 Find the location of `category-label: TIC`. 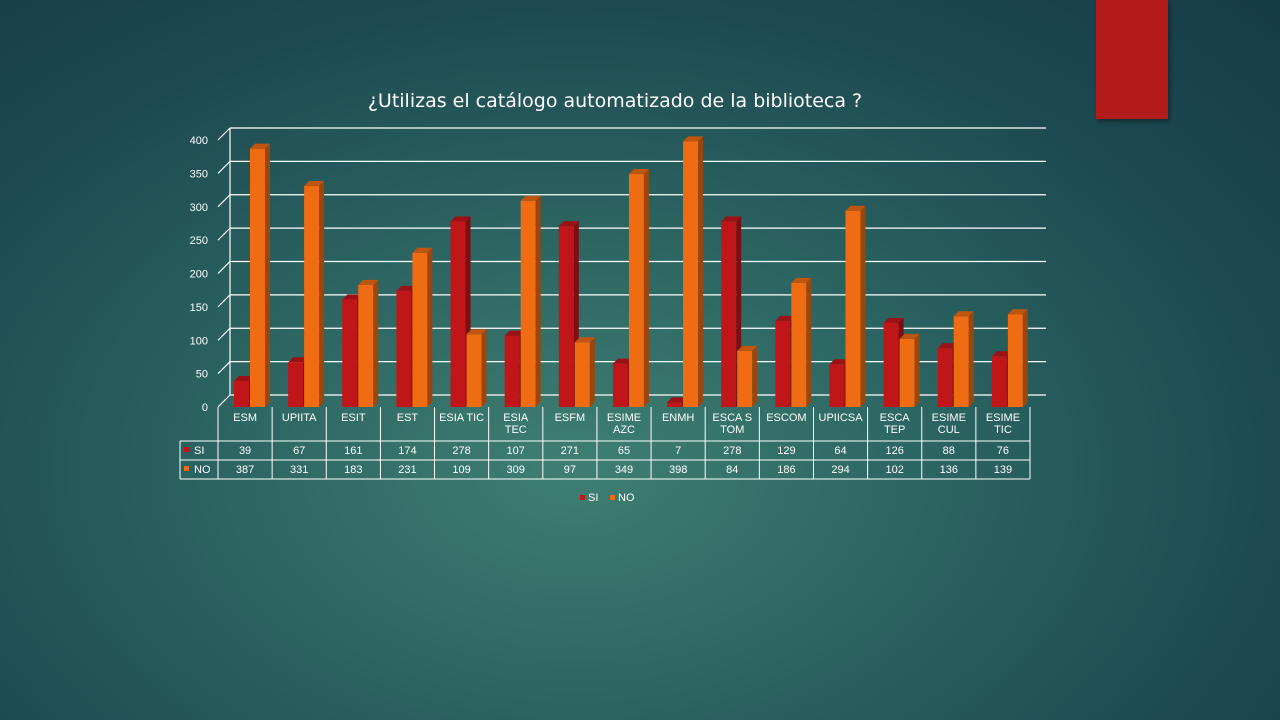

category-label: TIC is located at coordinates (1003, 430).